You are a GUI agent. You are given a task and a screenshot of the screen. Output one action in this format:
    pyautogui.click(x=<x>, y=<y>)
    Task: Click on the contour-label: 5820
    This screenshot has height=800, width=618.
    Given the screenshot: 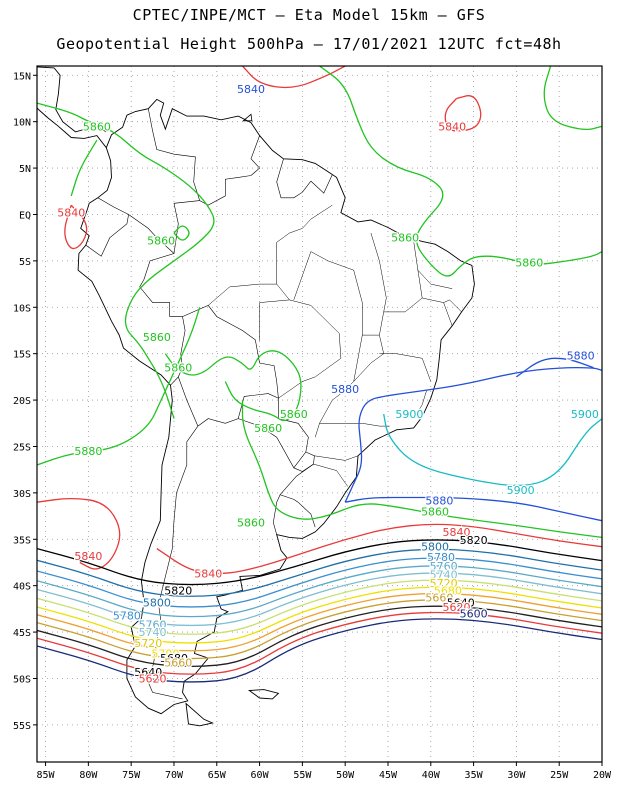 What is the action you would take?
    pyautogui.click(x=474, y=540)
    